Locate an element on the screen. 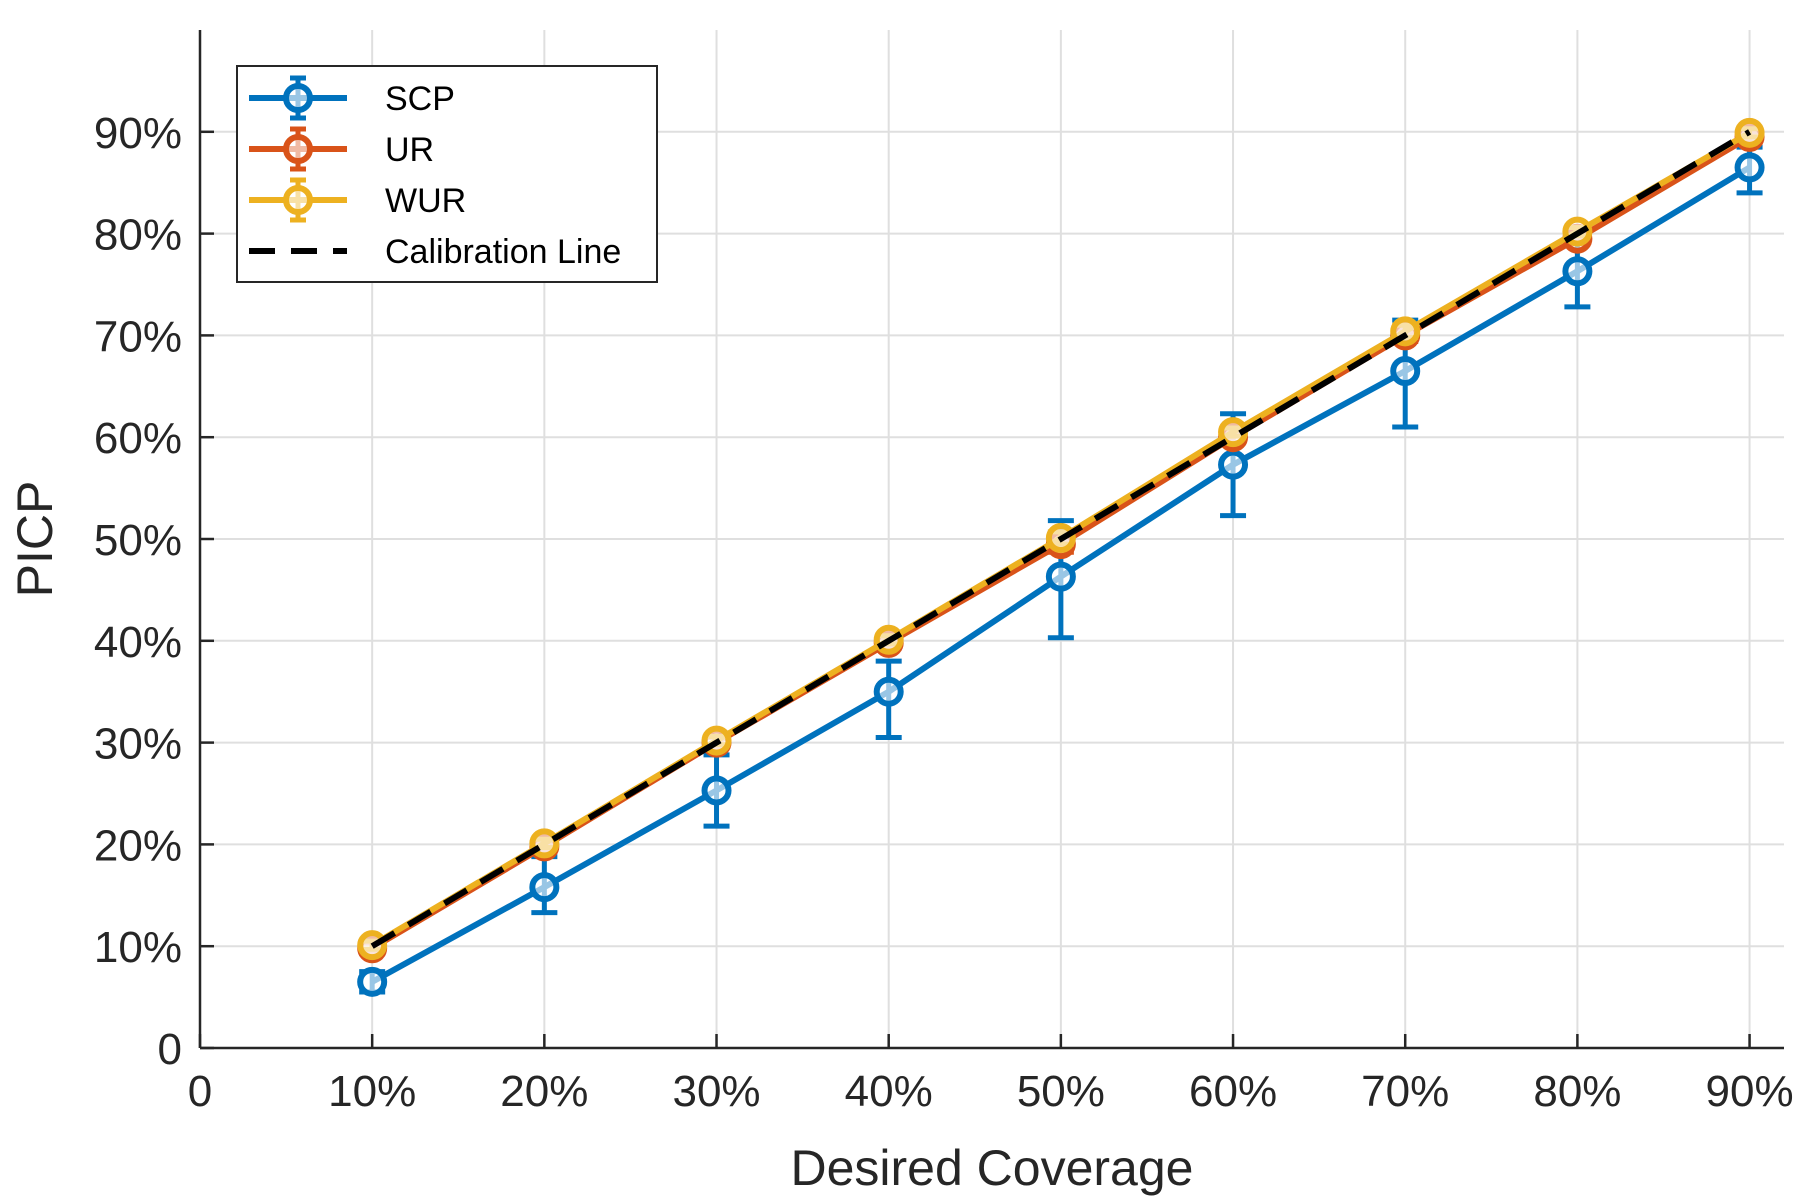 Image resolution: width=1800 pixels, height=1200 pixels. legend-label: UR is located at coordinates (409, 150).